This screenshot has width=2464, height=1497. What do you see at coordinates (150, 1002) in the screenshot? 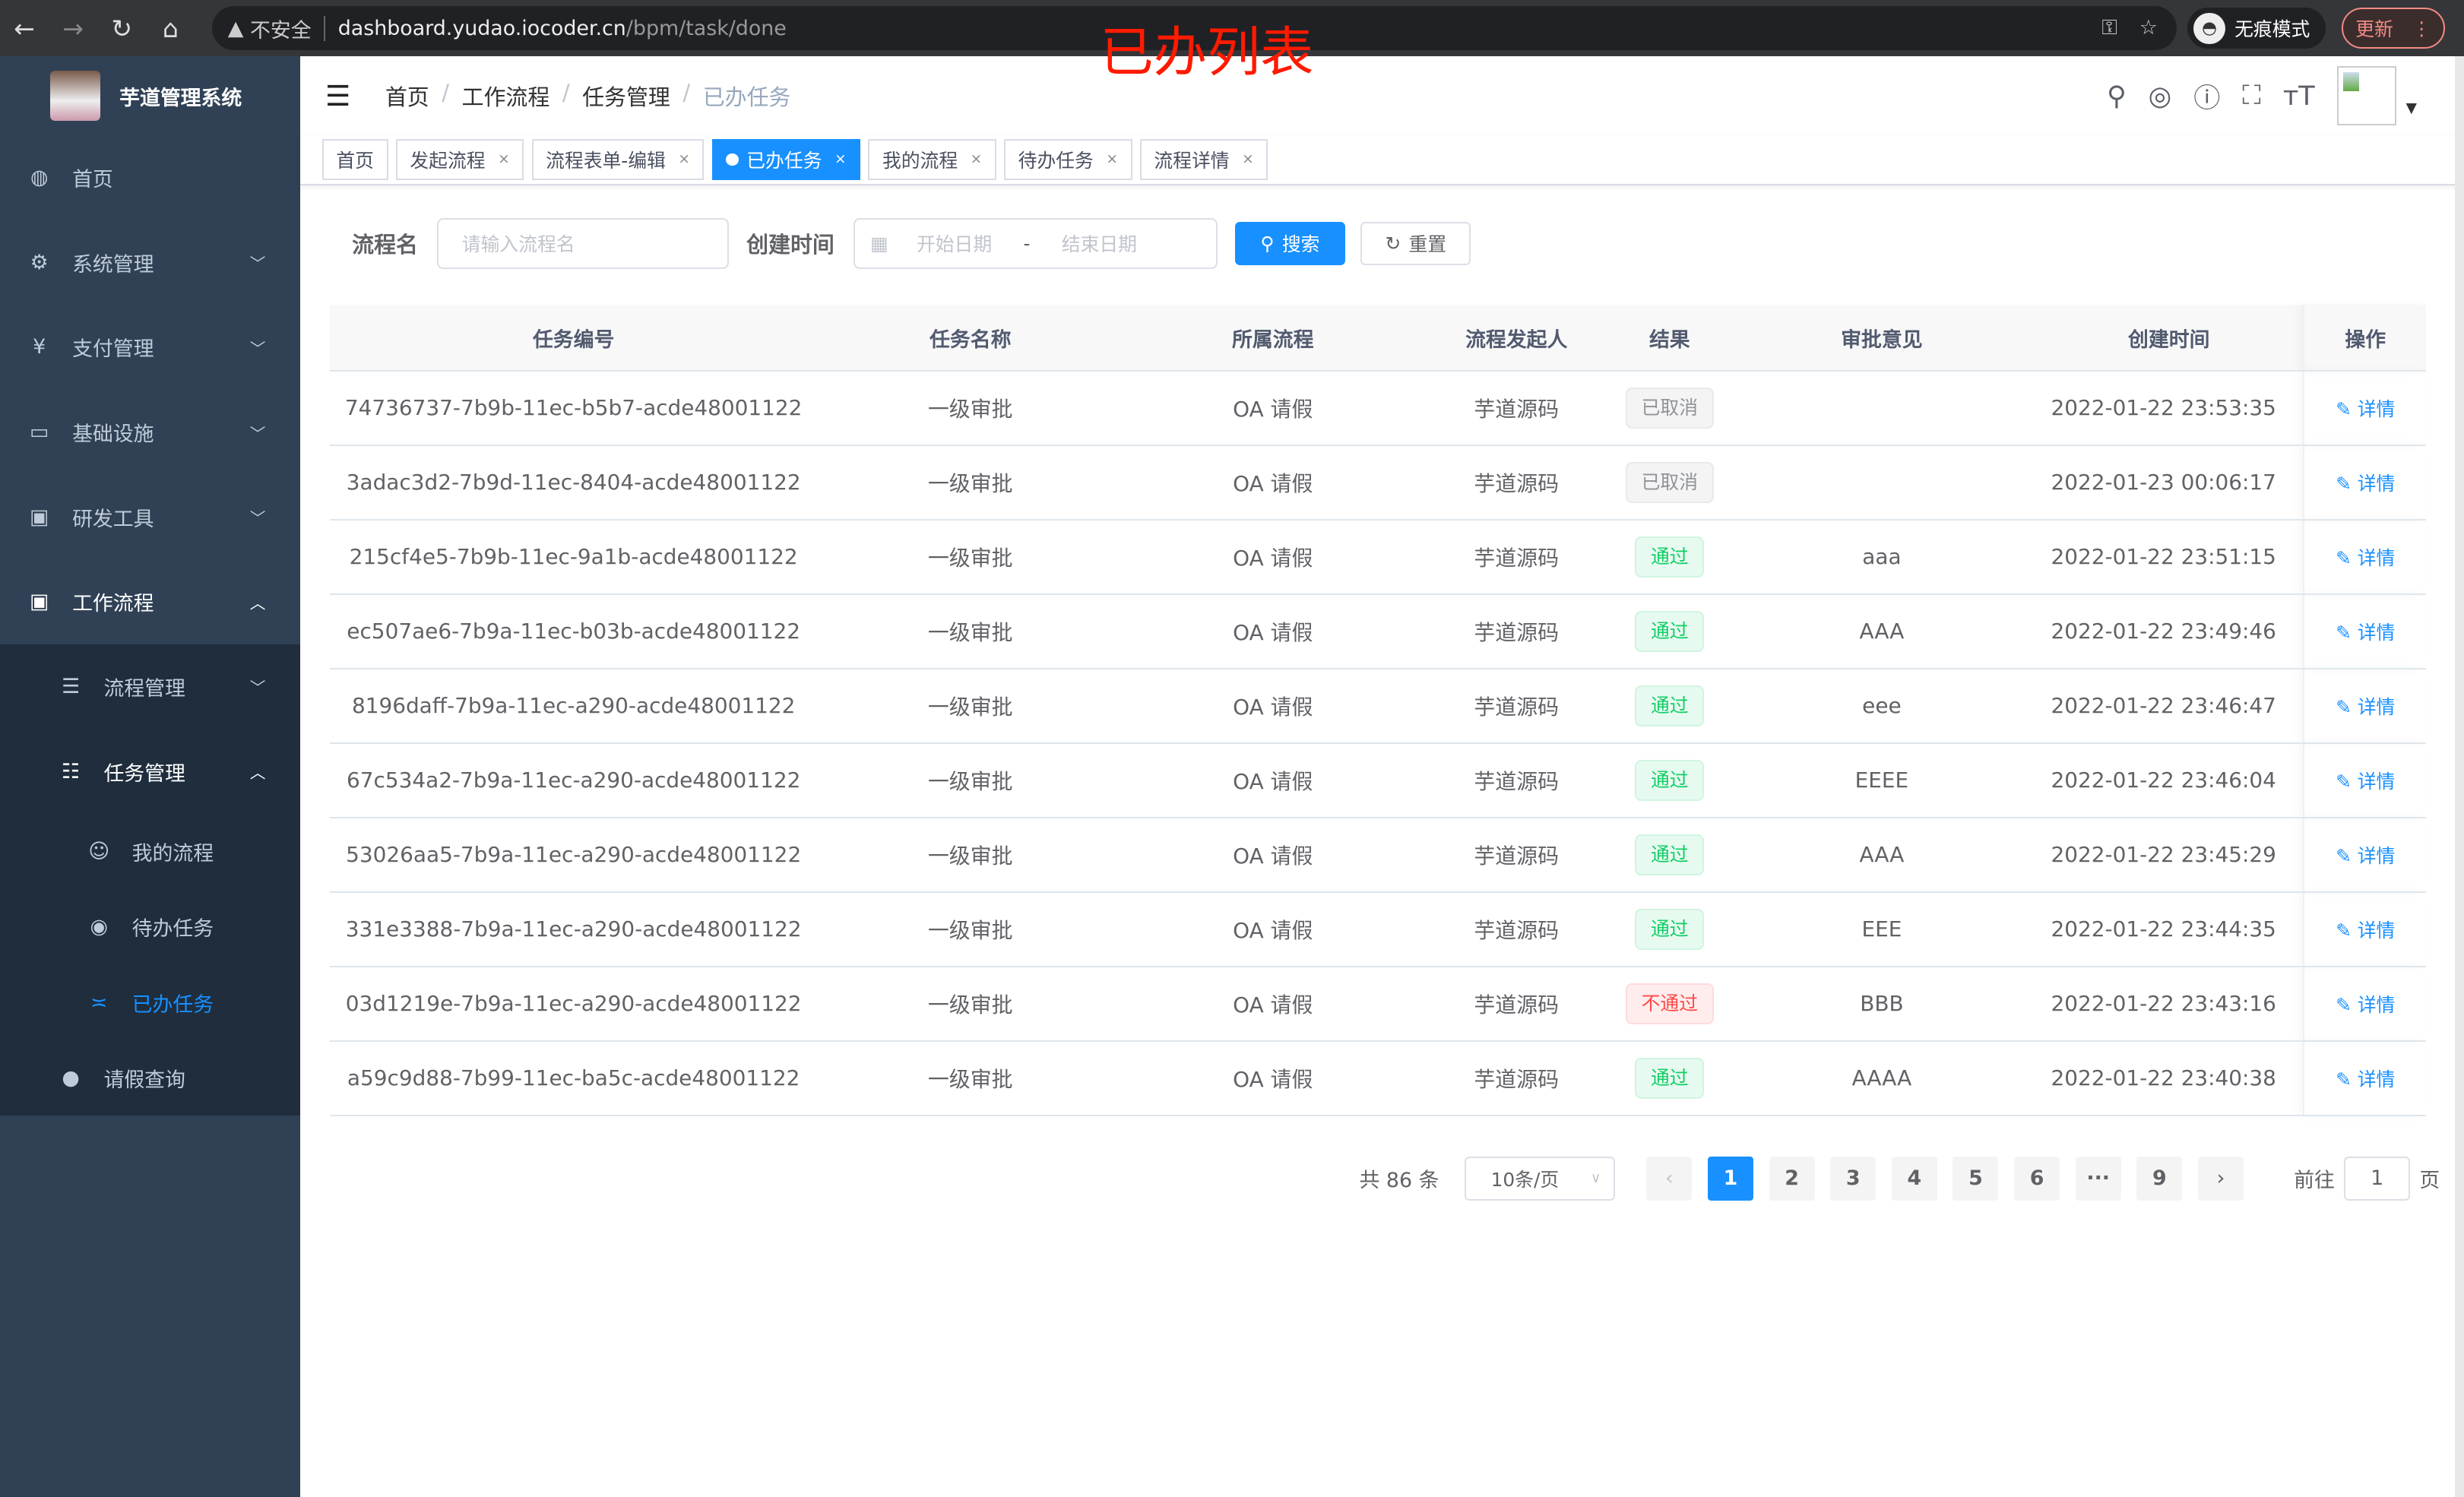
I see `sidebar-item-done: ≍ 已办任务` at bounding box center [150, 1002].